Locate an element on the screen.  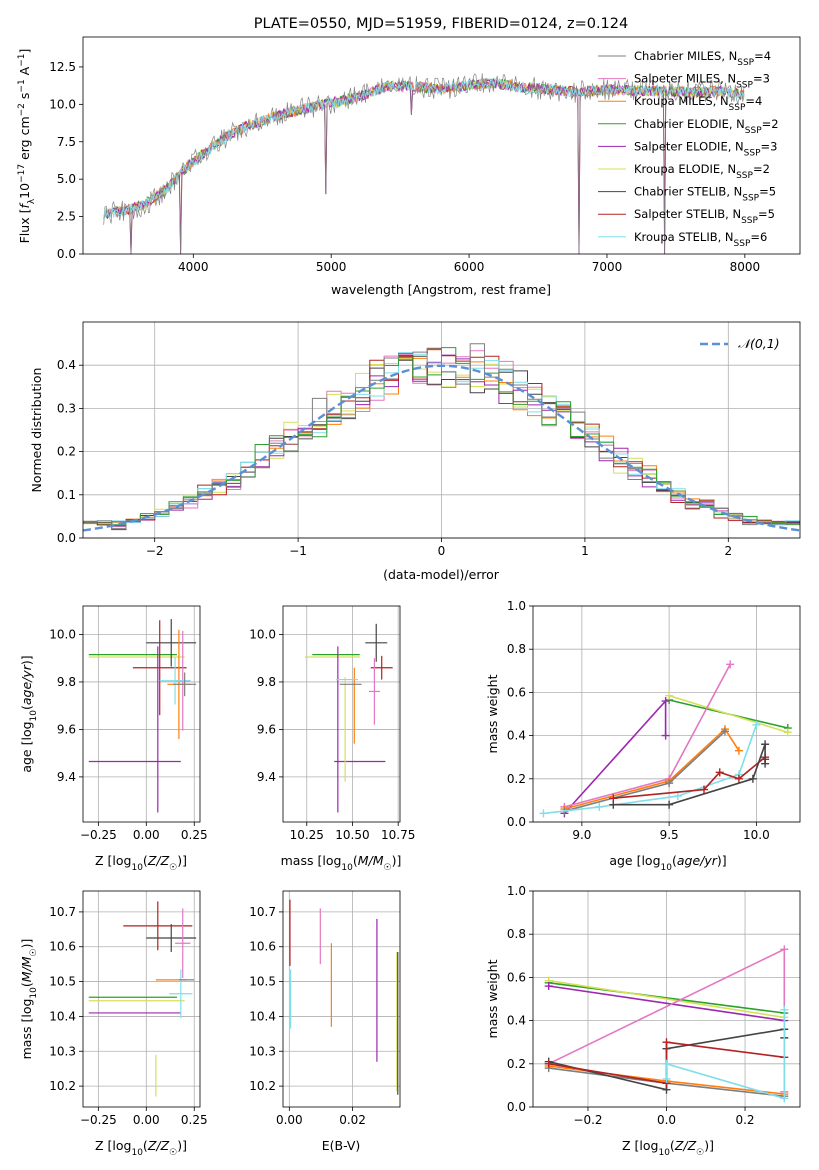
weight-line-salpeter-elodie is located at coordinates (615, 756).